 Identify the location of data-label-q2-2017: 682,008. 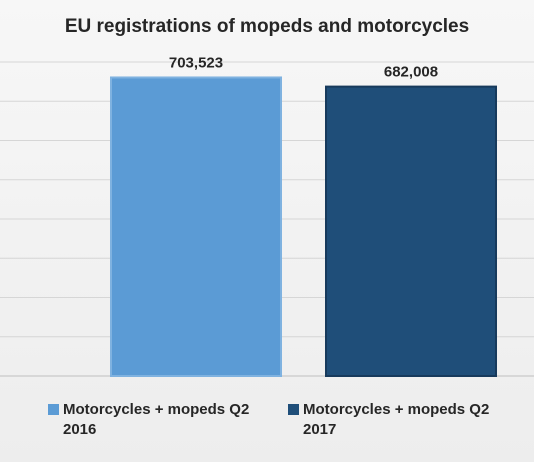
(411, 72).